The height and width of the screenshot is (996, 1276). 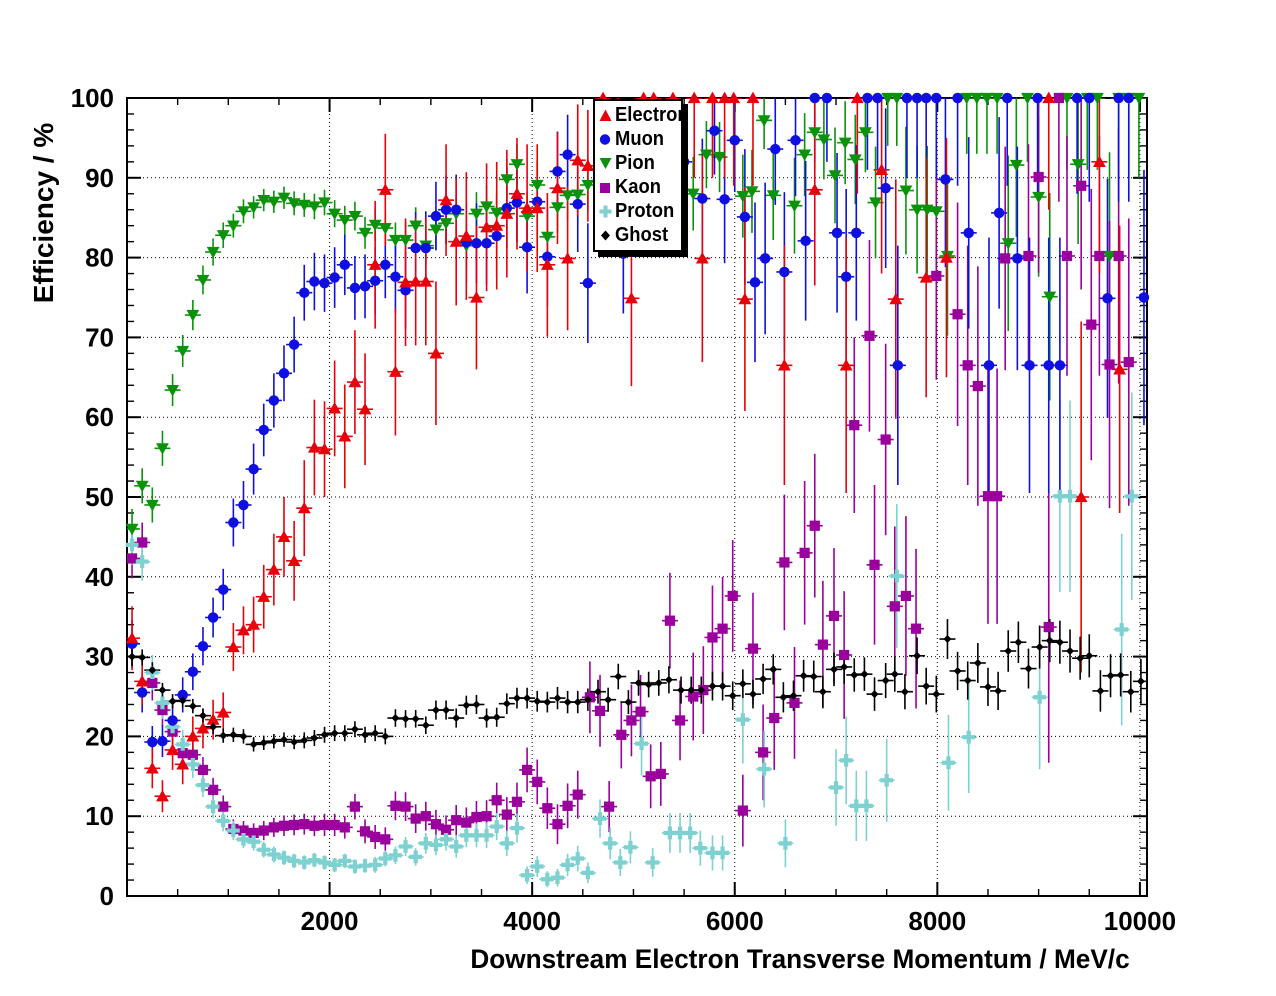 I want to click on y-tick-label: 30, so click(x=99, y=657).